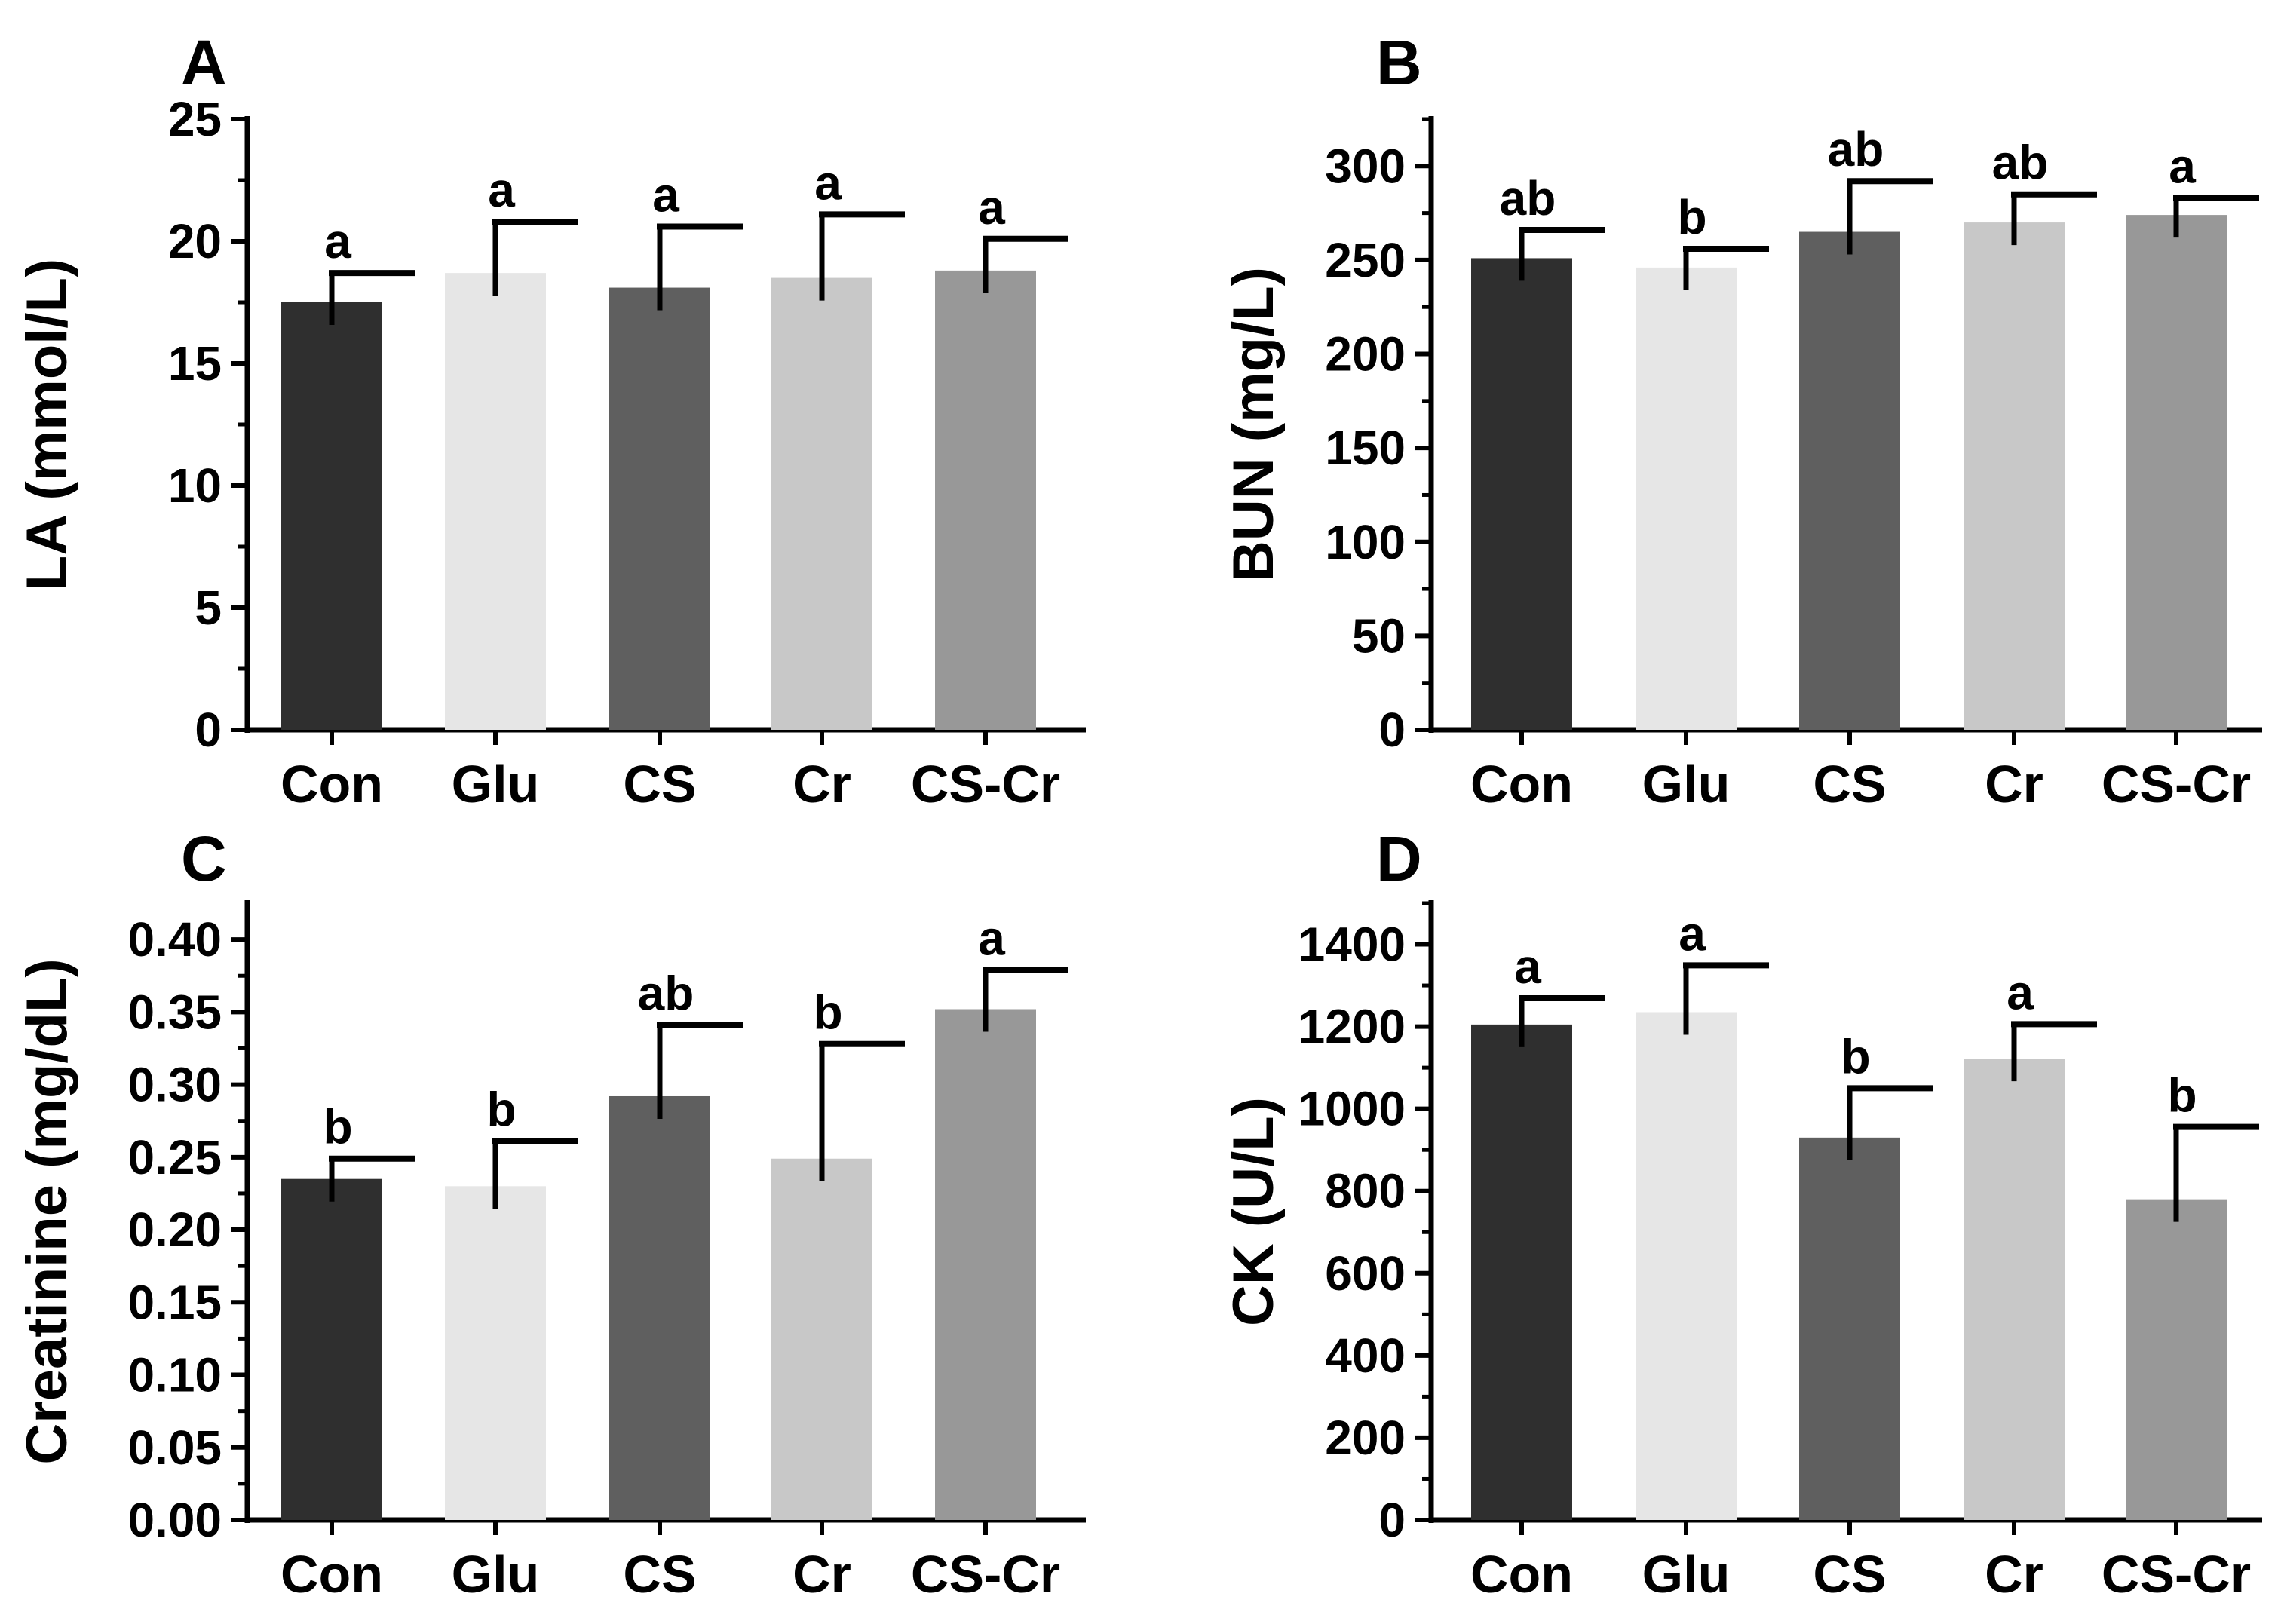 The image size is (2281, 1624). What do you see at coordinates (174, 1375) in the screenshot?
I see `y-tick-label: 0.10` at bounding box center [174, 1375].